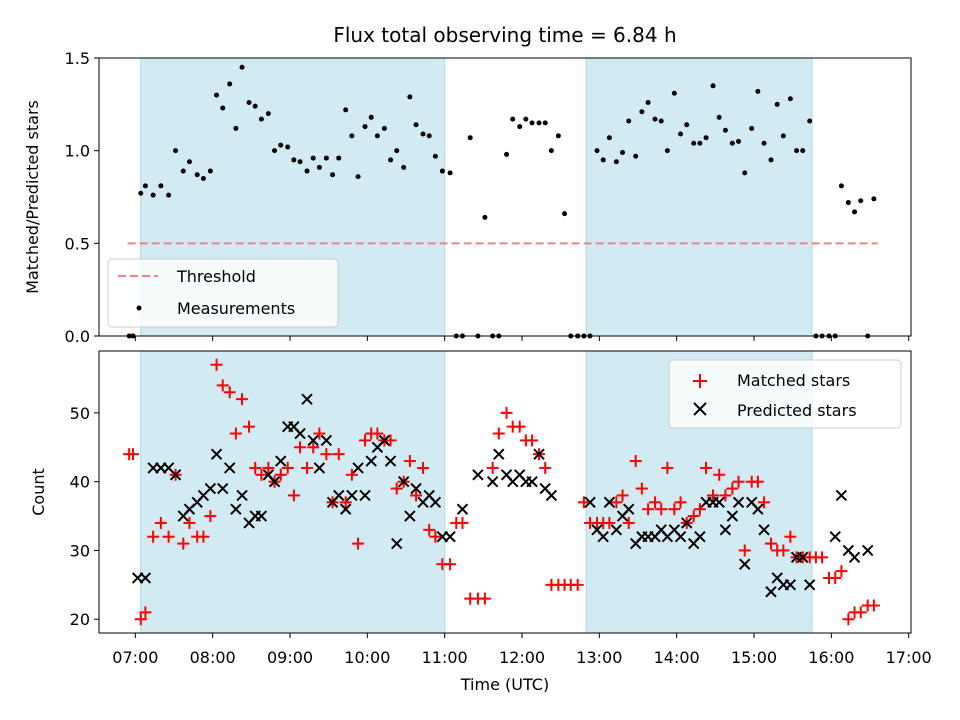  I want to click on x-tick-label: 08:00, so click(213, 657).